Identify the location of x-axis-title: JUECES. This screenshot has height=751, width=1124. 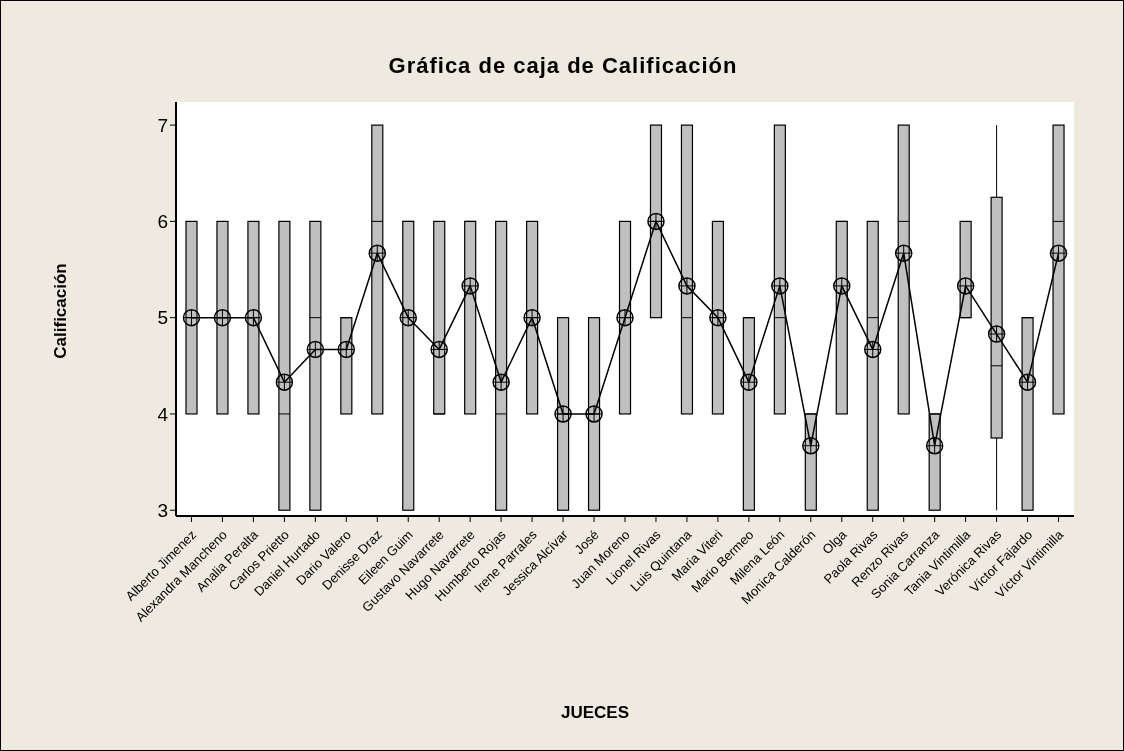
(595, 713).